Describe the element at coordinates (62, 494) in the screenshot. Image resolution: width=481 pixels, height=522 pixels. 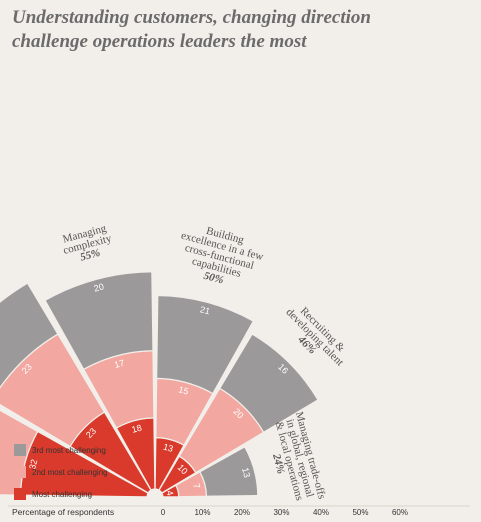
I see `legend-label-0: Most challenging` at that location.